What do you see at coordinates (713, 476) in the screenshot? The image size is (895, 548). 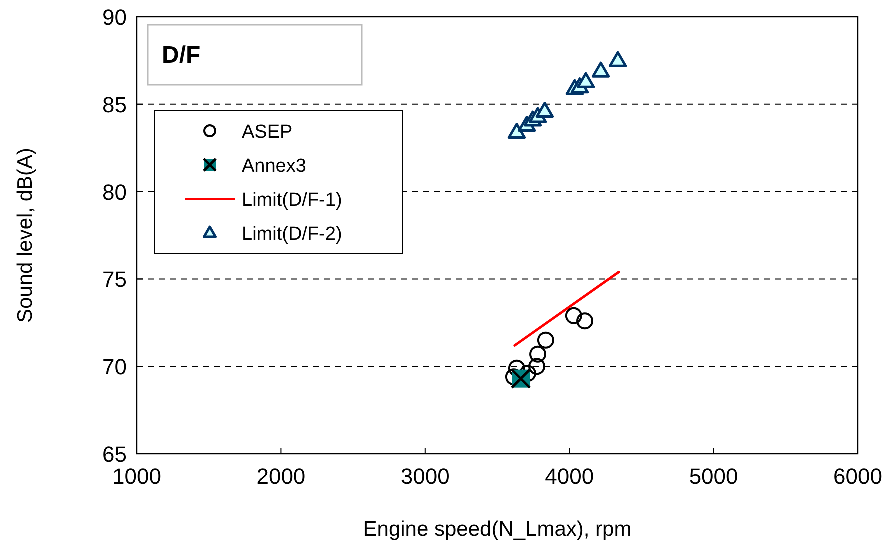 I see `x-tick-label: 5000` at bounding box center [713, 476].